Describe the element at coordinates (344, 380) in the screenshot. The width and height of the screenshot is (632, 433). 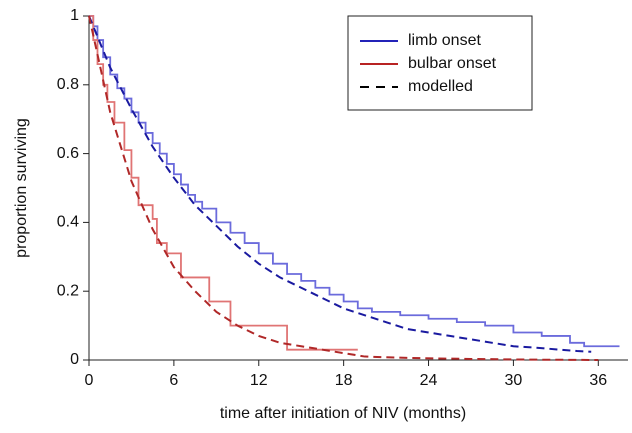
I see `x-tick-label: 18` at that location.